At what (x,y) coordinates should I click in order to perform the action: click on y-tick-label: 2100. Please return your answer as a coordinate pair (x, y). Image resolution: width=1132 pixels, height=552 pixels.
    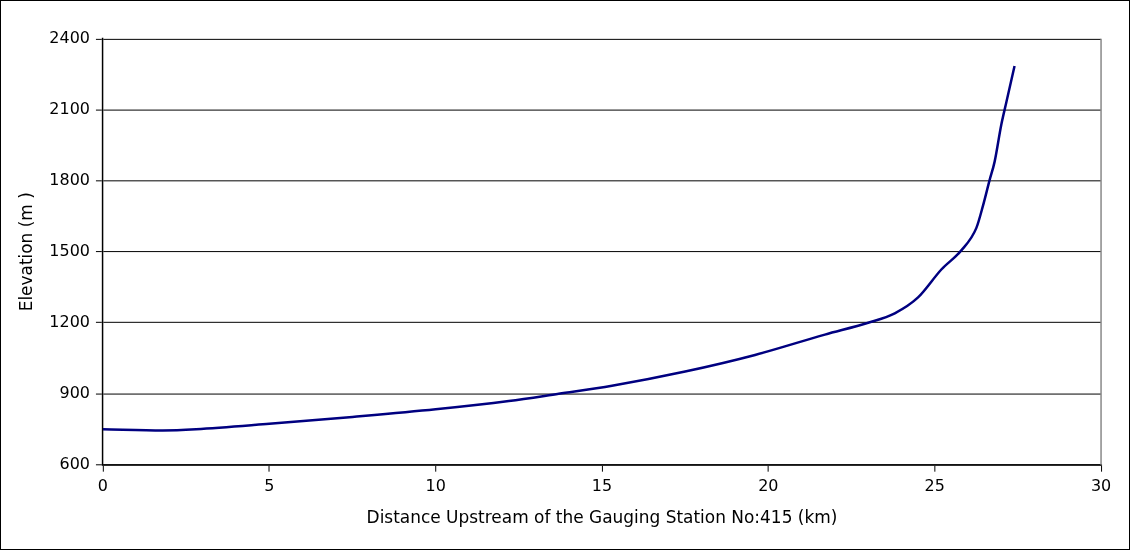
    Looking at the image, I should click on (69, 108).